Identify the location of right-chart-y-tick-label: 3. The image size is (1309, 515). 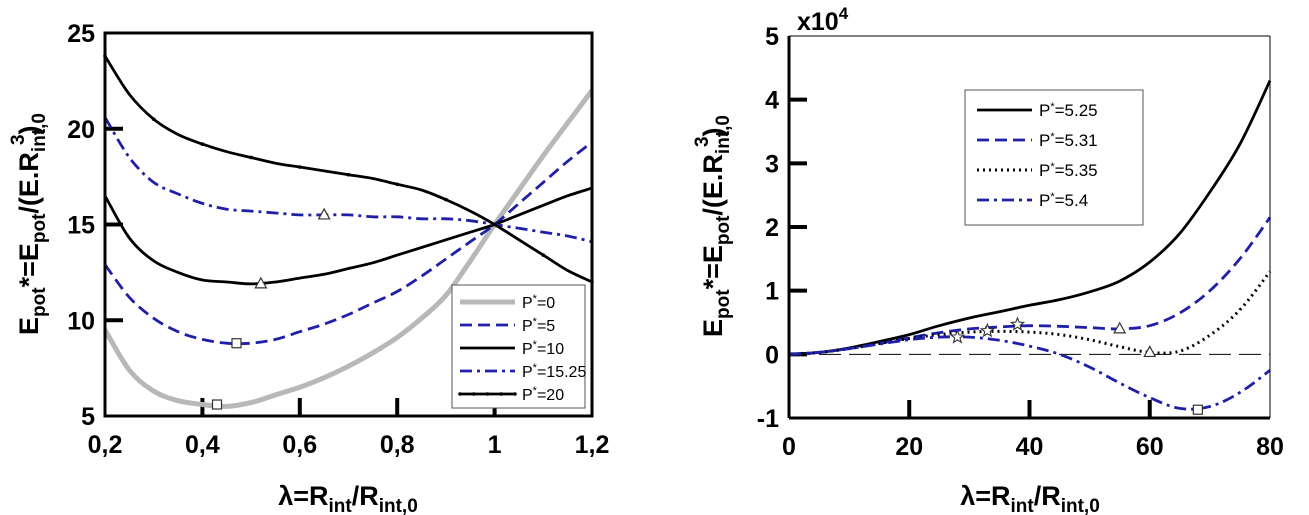
(772, 164).